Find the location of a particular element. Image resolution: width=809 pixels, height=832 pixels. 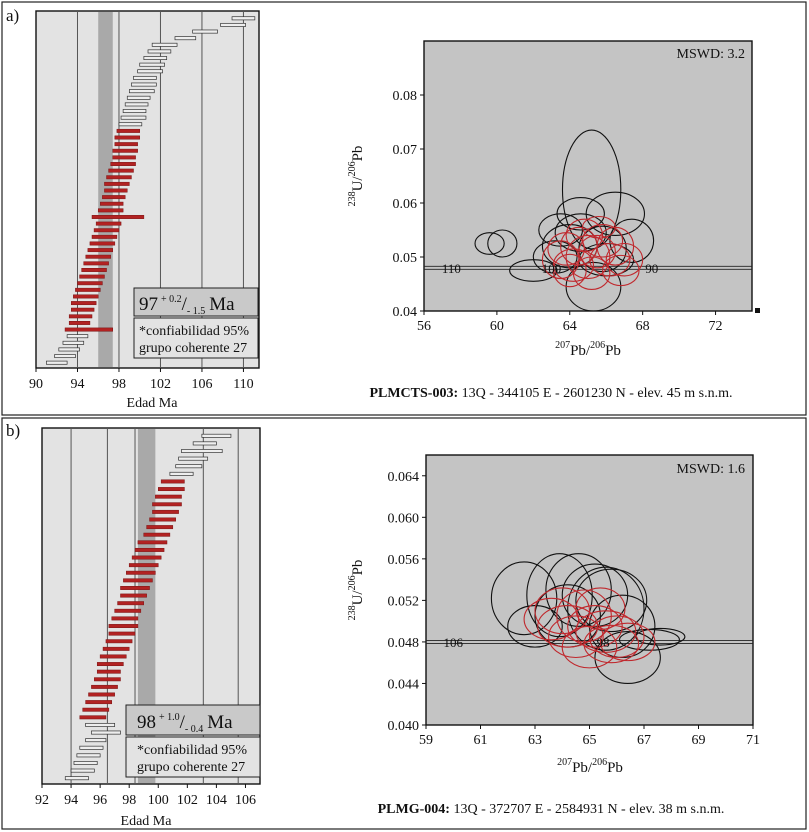

mswd-label: MSWD: 3.2 is located at coordinates (711, 54).